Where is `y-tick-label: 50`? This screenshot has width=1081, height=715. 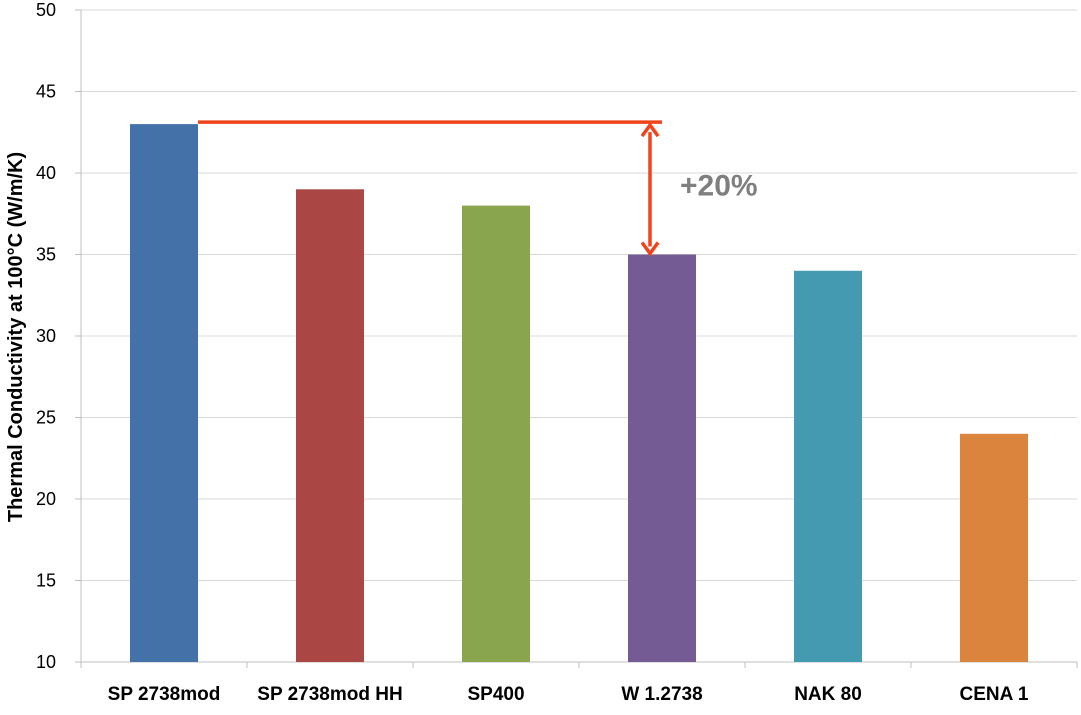
y-tick-label: 50 is located at coordinates (46, 10).